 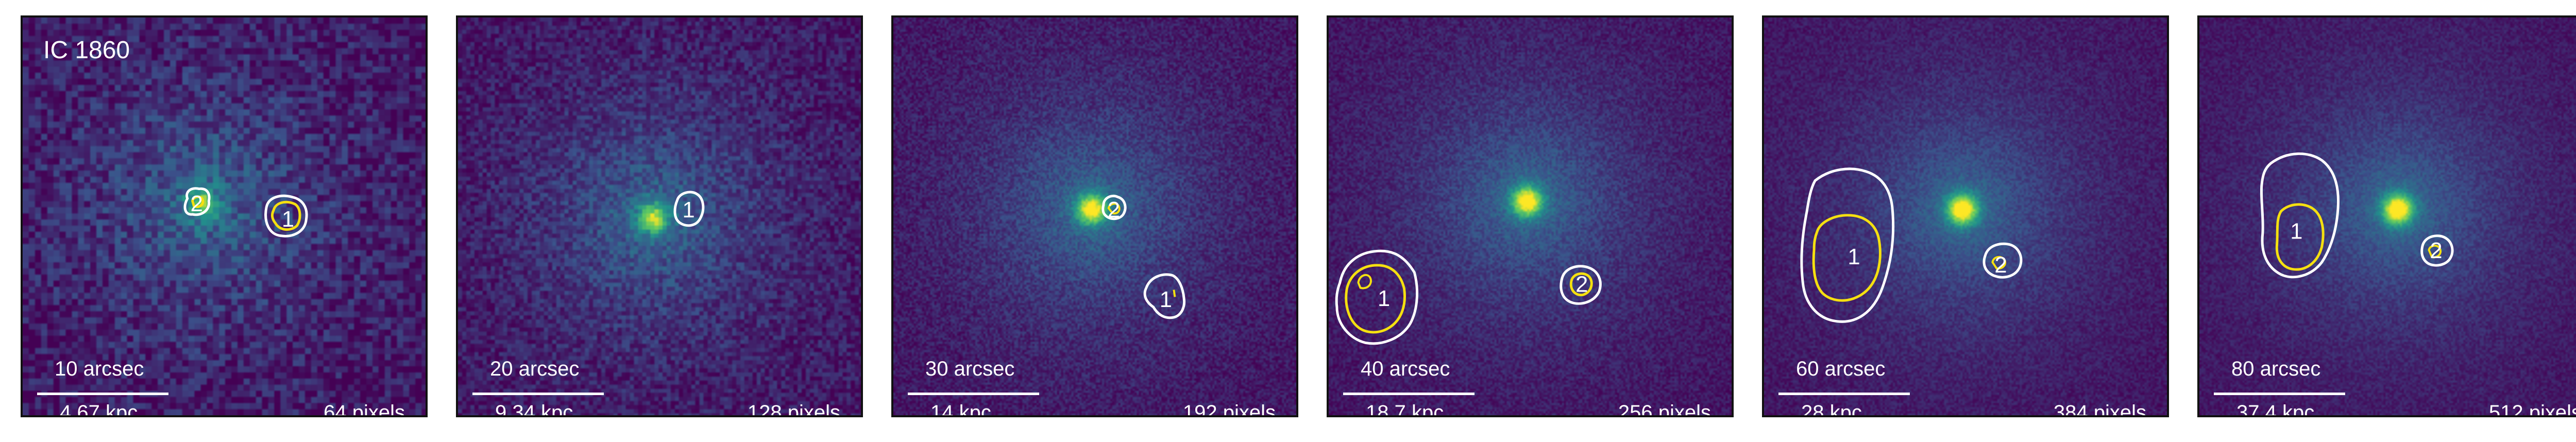 I want to click on image-panel-6: 1 2 80 arcsec 37.4 kpc 512 pixels, so click(x=2386, y=216).